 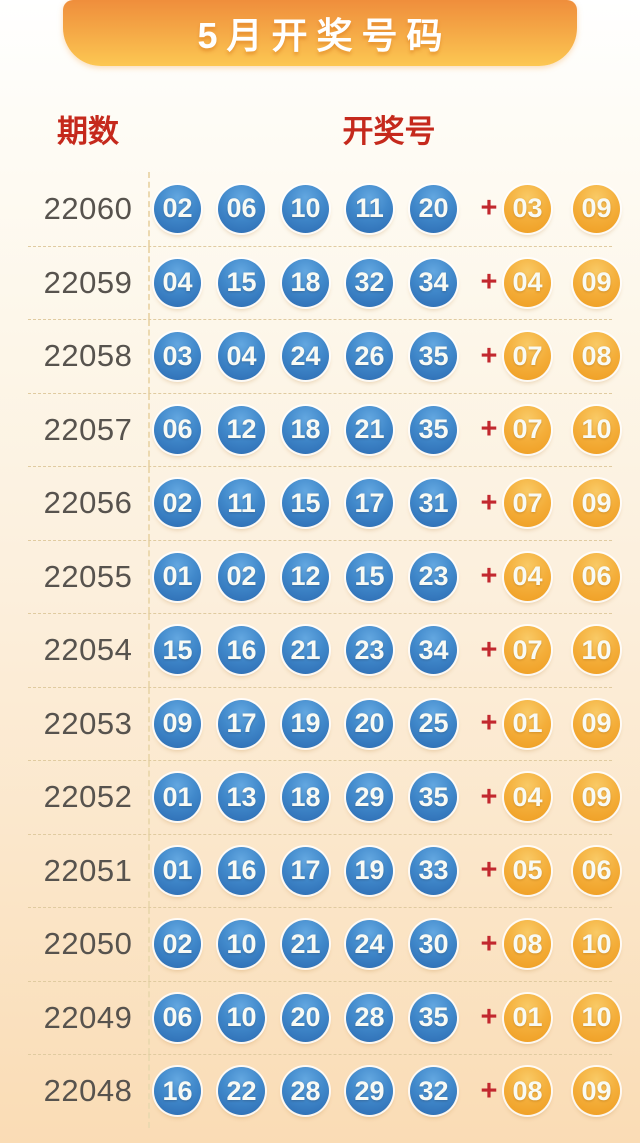 I want to click on balls-group: 15 16 21 23 34 +07 10, so click(x=384, y=650).